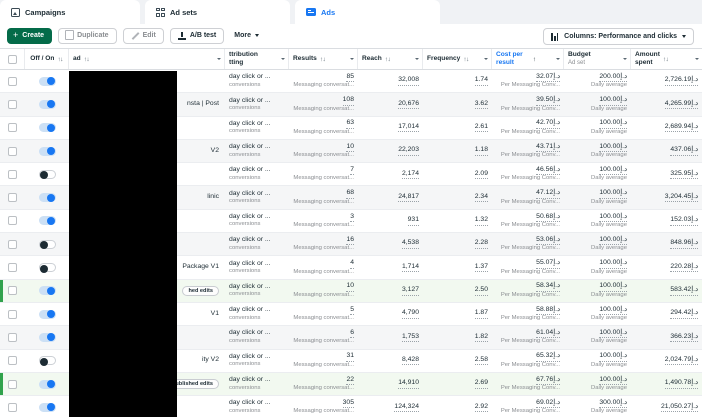 This screenshot has height=417, width=702. What do you see at coordinates (47, 59) in the screenshot?
I see `header-off-on: Off / On ↑↓` at bounding box center [47, 59].